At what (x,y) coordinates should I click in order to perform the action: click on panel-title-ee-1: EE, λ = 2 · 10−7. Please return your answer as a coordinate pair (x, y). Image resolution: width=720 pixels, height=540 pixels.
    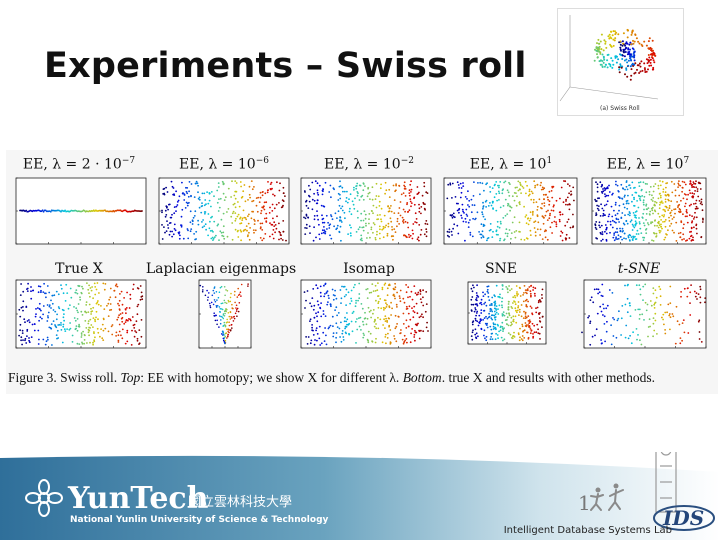
    Looking at the image, I should click on (79, 164).